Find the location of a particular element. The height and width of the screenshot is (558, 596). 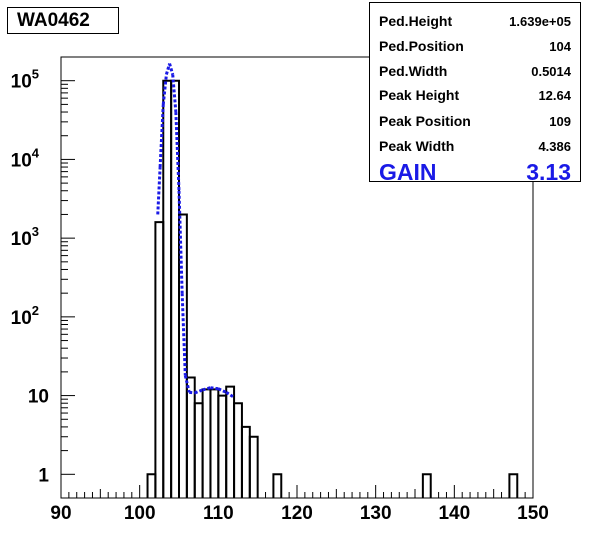

stat-row-peak-position: Peak Position 109 is located at coordinates (475, 121).